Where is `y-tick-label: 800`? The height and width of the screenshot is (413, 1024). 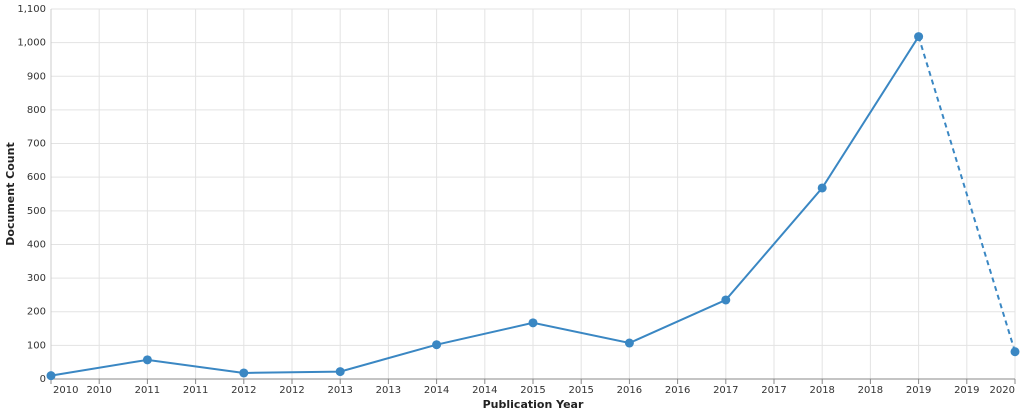
y-tick-label: 800 is located at coordinates (36, 110).